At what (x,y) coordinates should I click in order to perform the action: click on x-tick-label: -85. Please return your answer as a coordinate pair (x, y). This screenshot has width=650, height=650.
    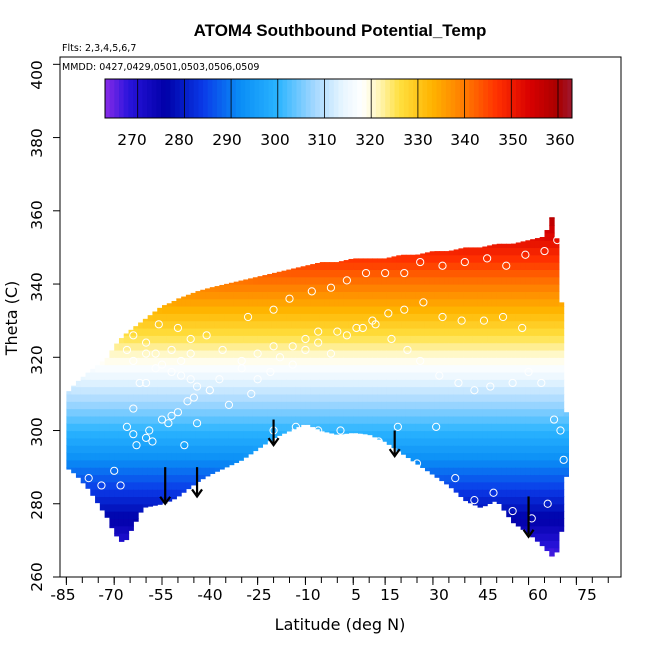
    Looking at the image, I should click on (62, 595).